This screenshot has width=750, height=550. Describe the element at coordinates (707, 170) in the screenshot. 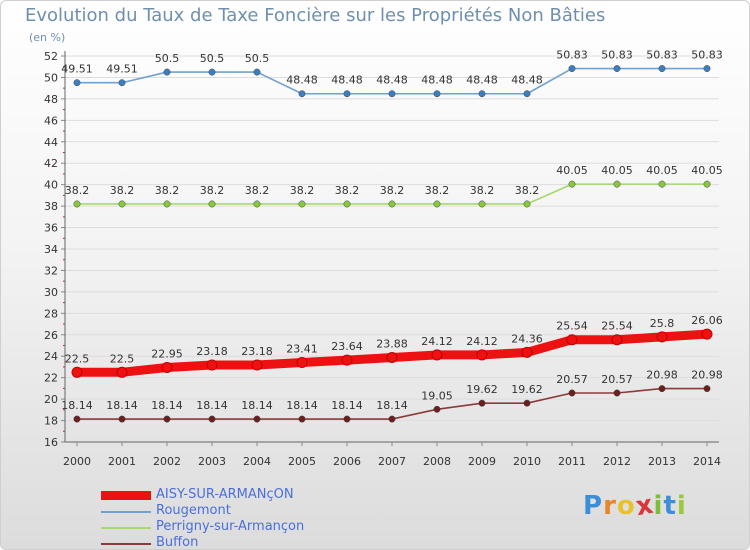

I see `data-label: 40.05` at that location.